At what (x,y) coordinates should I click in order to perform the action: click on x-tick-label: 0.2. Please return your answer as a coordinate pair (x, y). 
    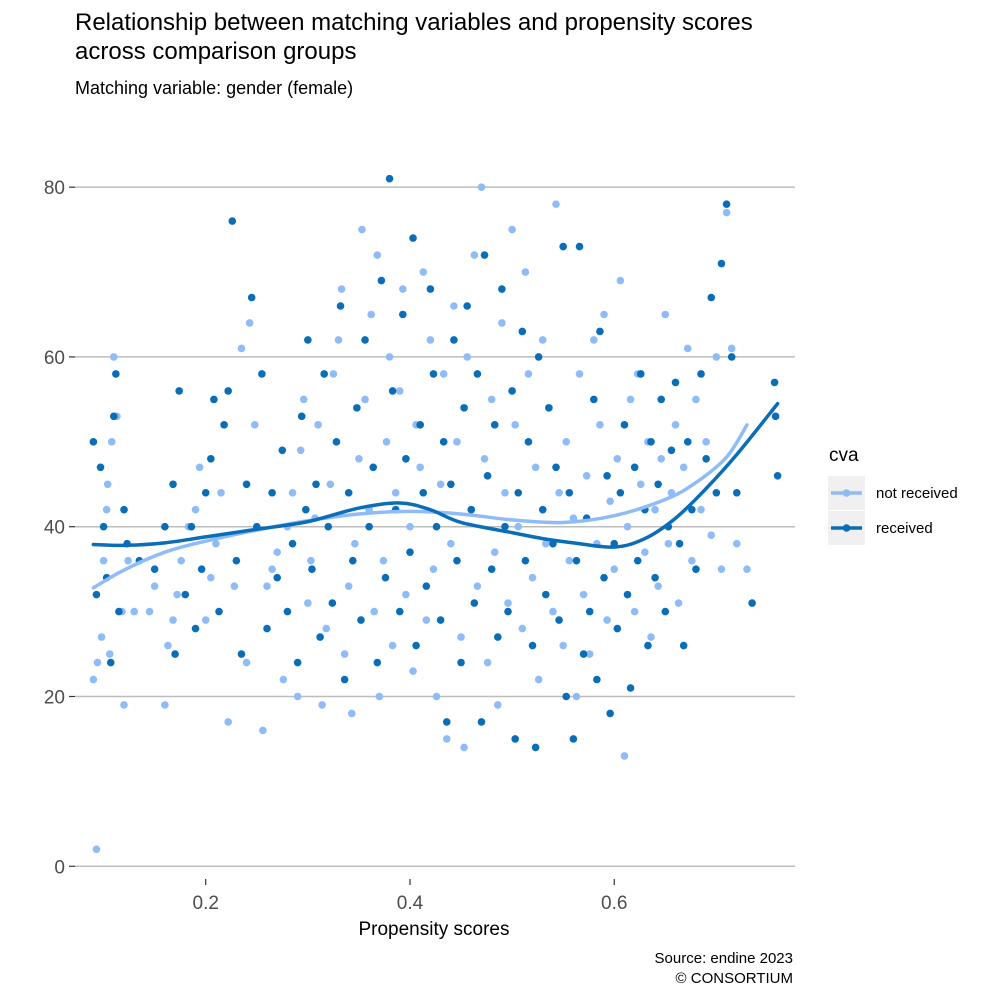
    Looking at the image, I should click on (206, 903).